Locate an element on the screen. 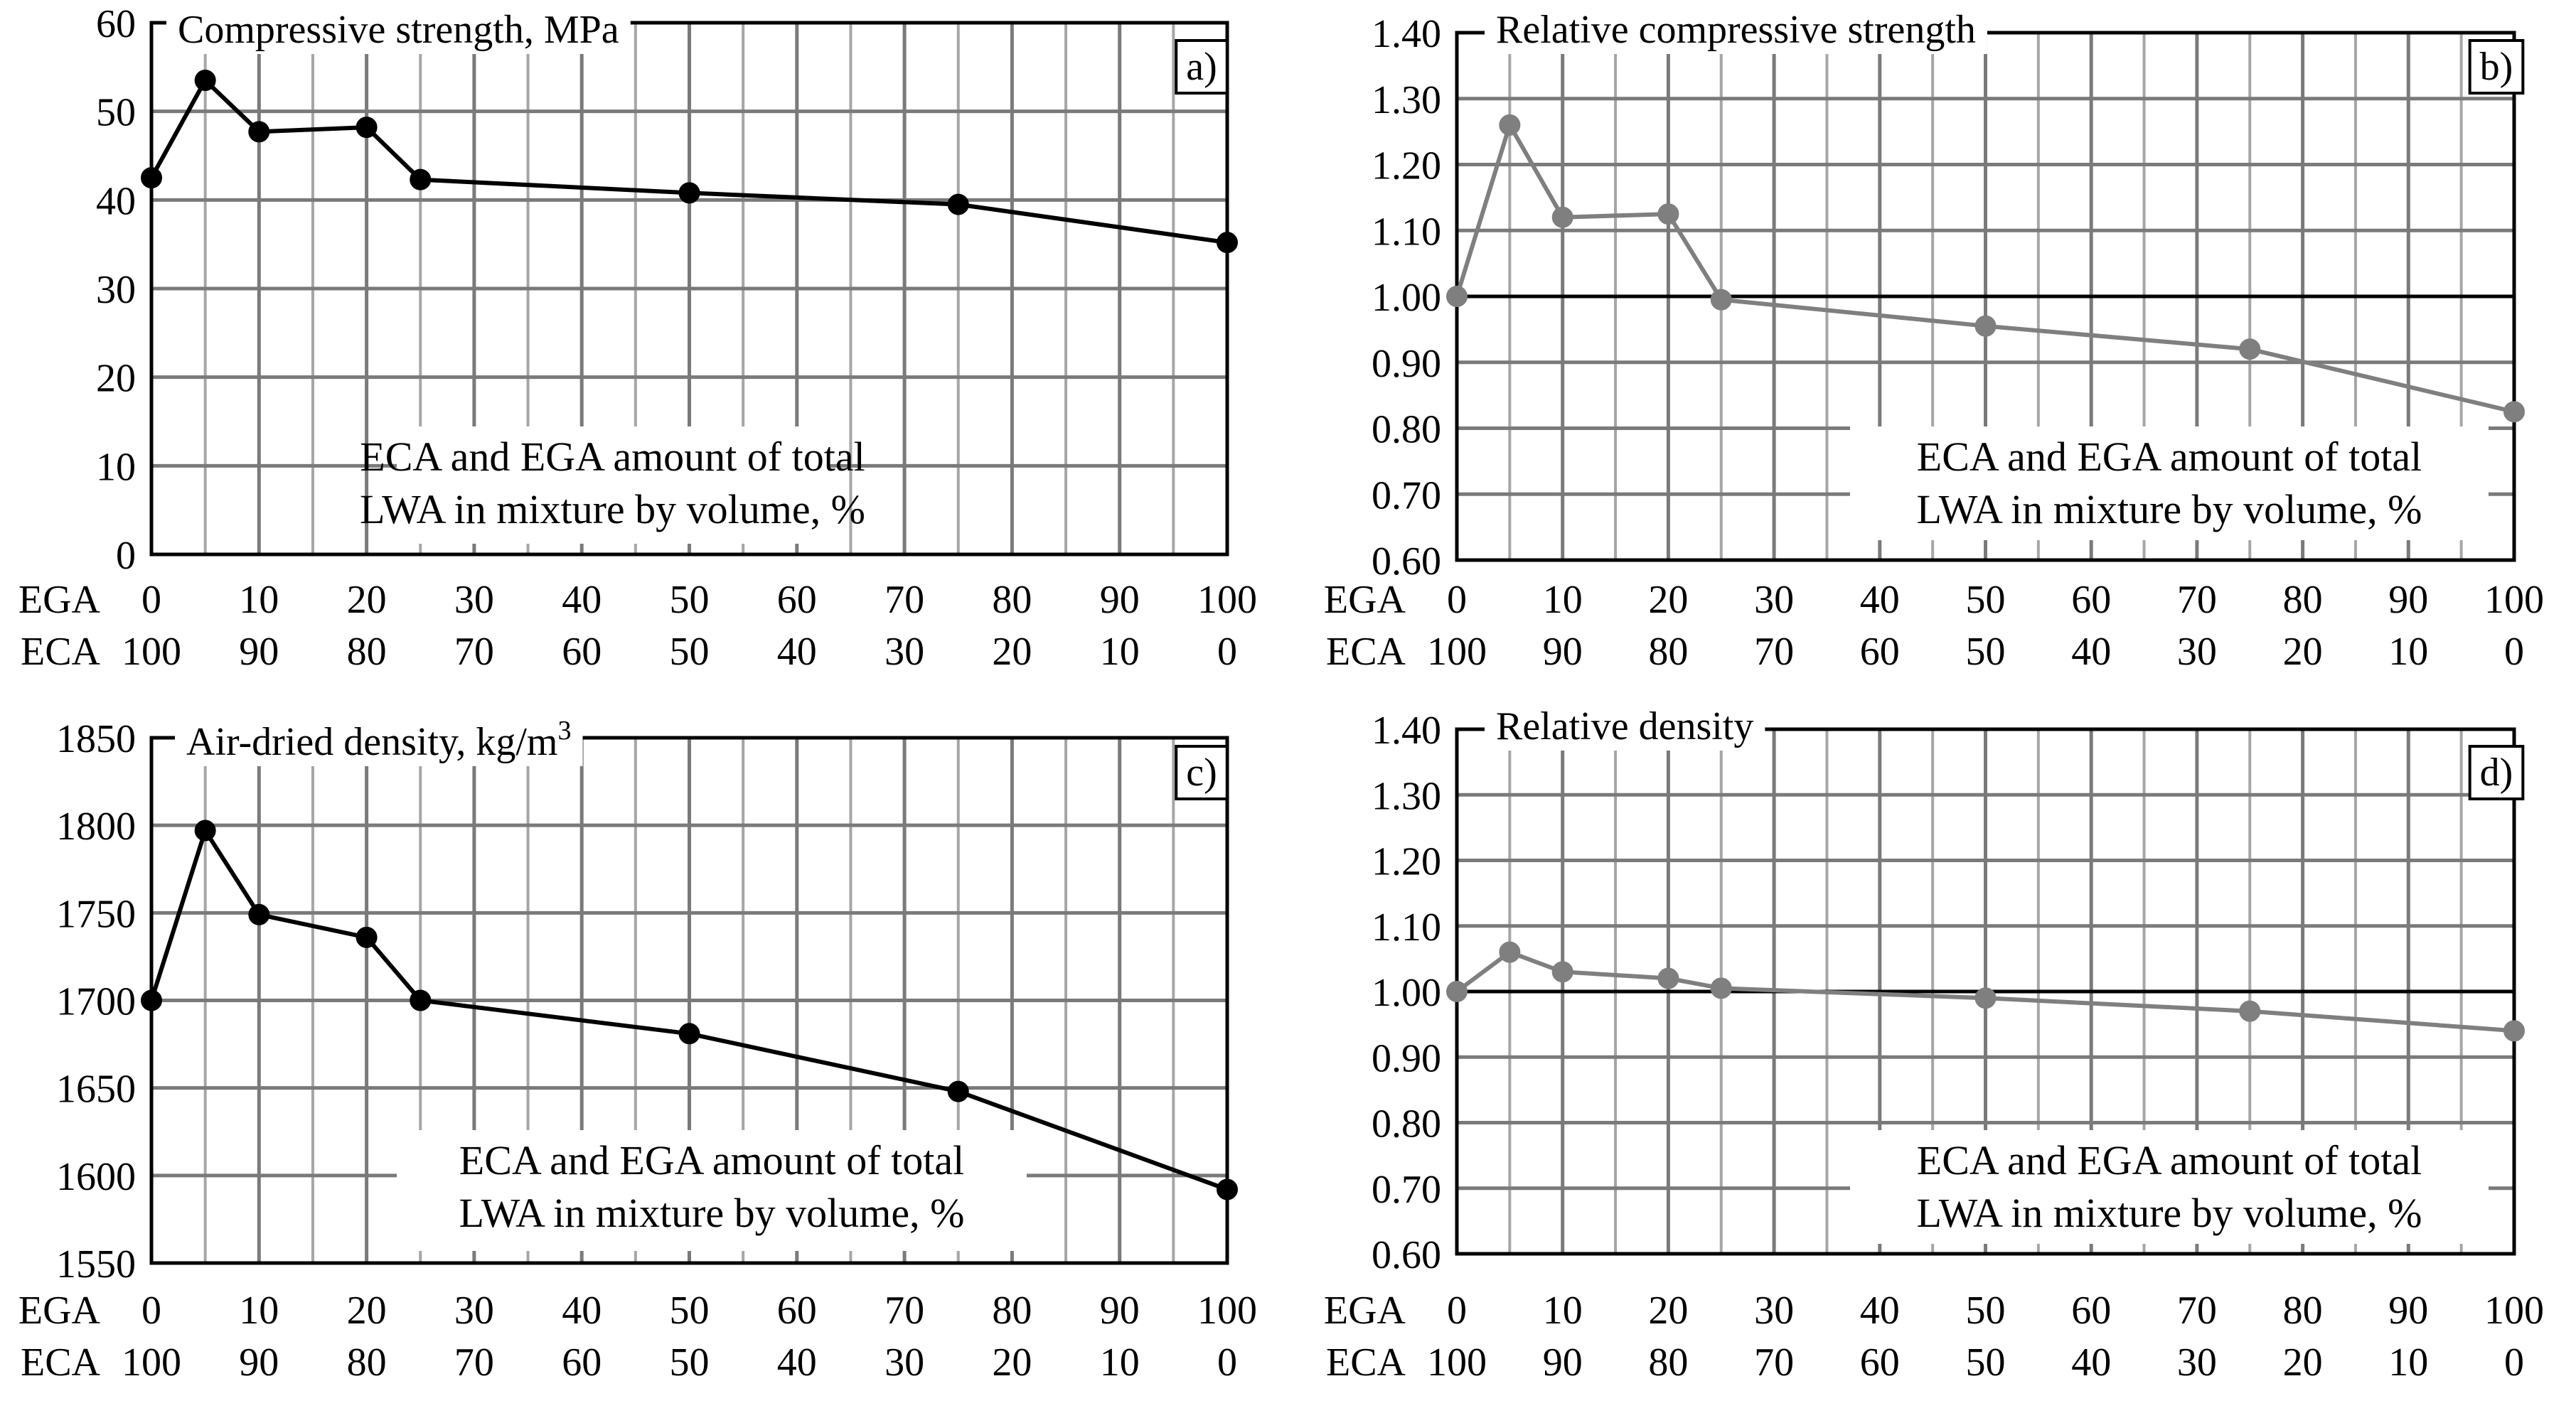 This screenshot has height=1413, width=2576. y-tick-label: 1700 is located at coordinates (96, 1002).